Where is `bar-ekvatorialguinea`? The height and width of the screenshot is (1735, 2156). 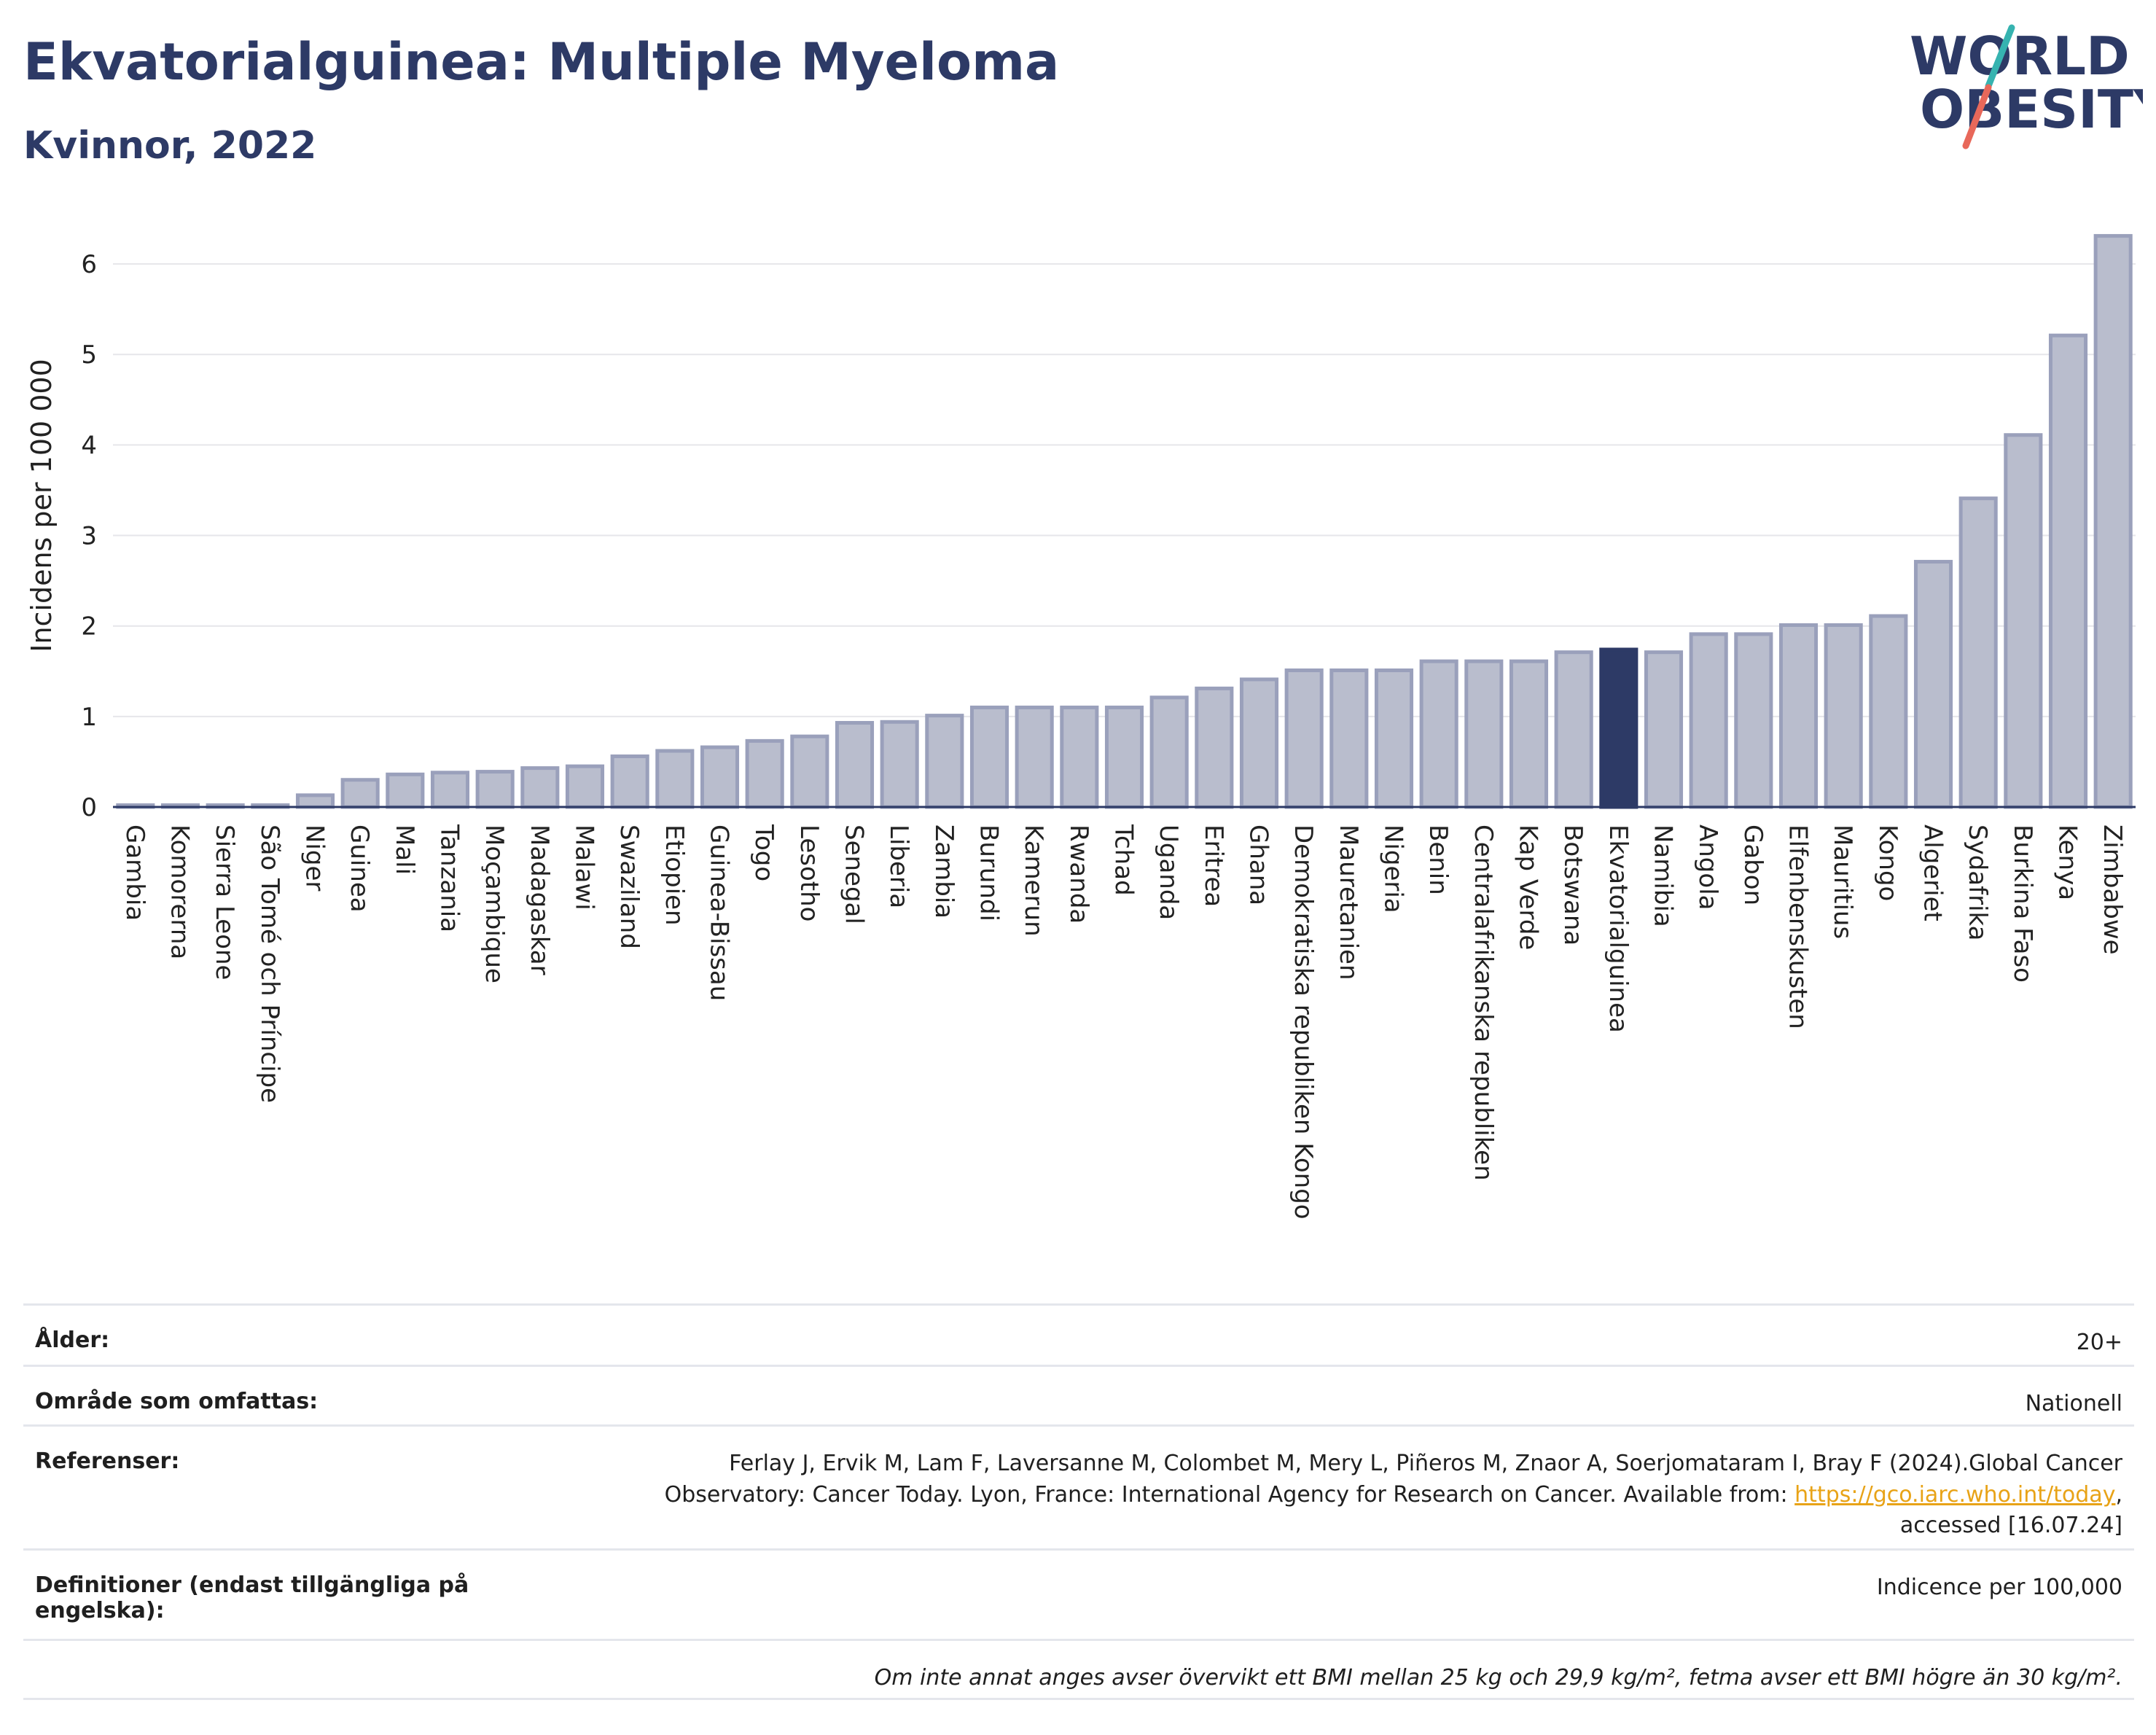 bar-ekvatorialguinea is located at coordinates (1619, 728).